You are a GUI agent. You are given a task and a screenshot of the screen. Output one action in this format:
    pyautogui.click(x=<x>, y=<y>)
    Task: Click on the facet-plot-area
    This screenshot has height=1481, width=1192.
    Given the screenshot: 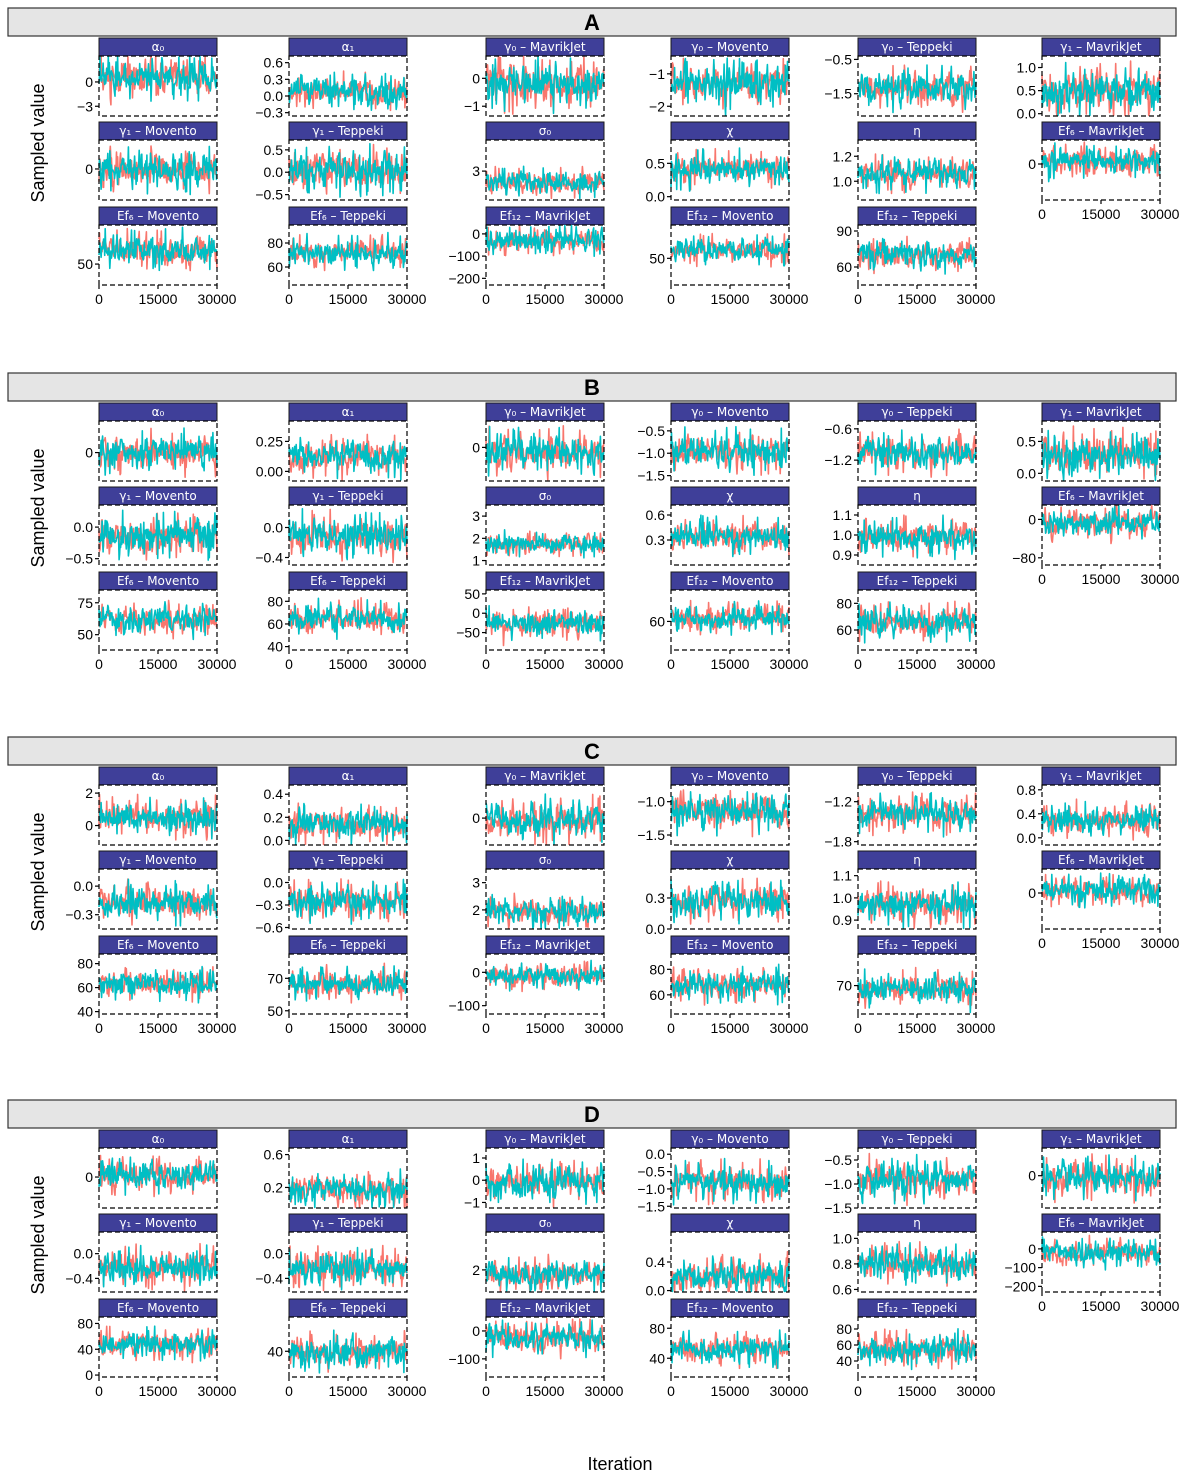 What is the action you would take?
    pyautogui.click(x=545, y=1262)
    